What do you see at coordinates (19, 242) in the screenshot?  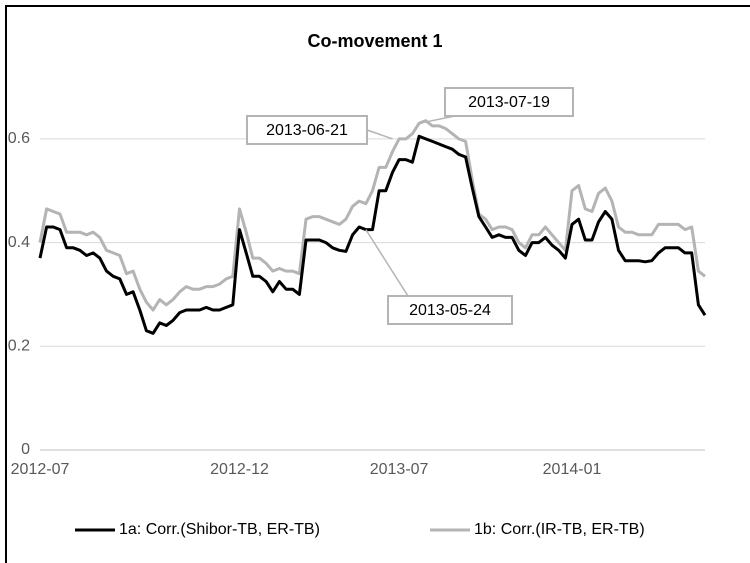 I see `y-tick-label: 0.4` at bounding box center [19, 242].